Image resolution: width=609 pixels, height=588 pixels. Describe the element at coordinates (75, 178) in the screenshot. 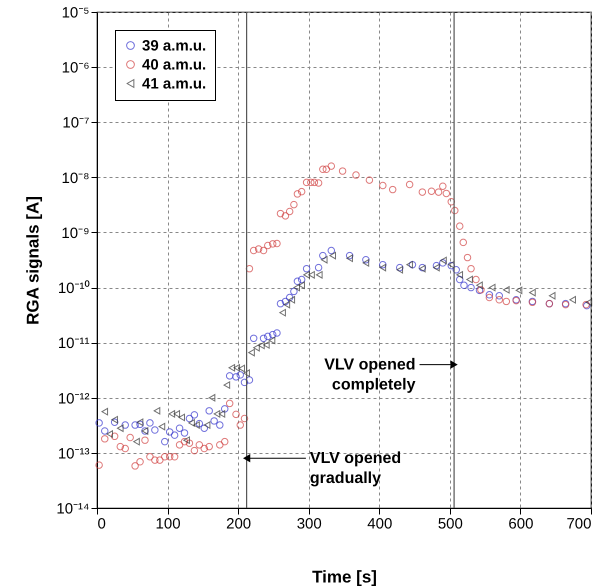

I see `y-tick-label: 10⁻⁸` at that location.